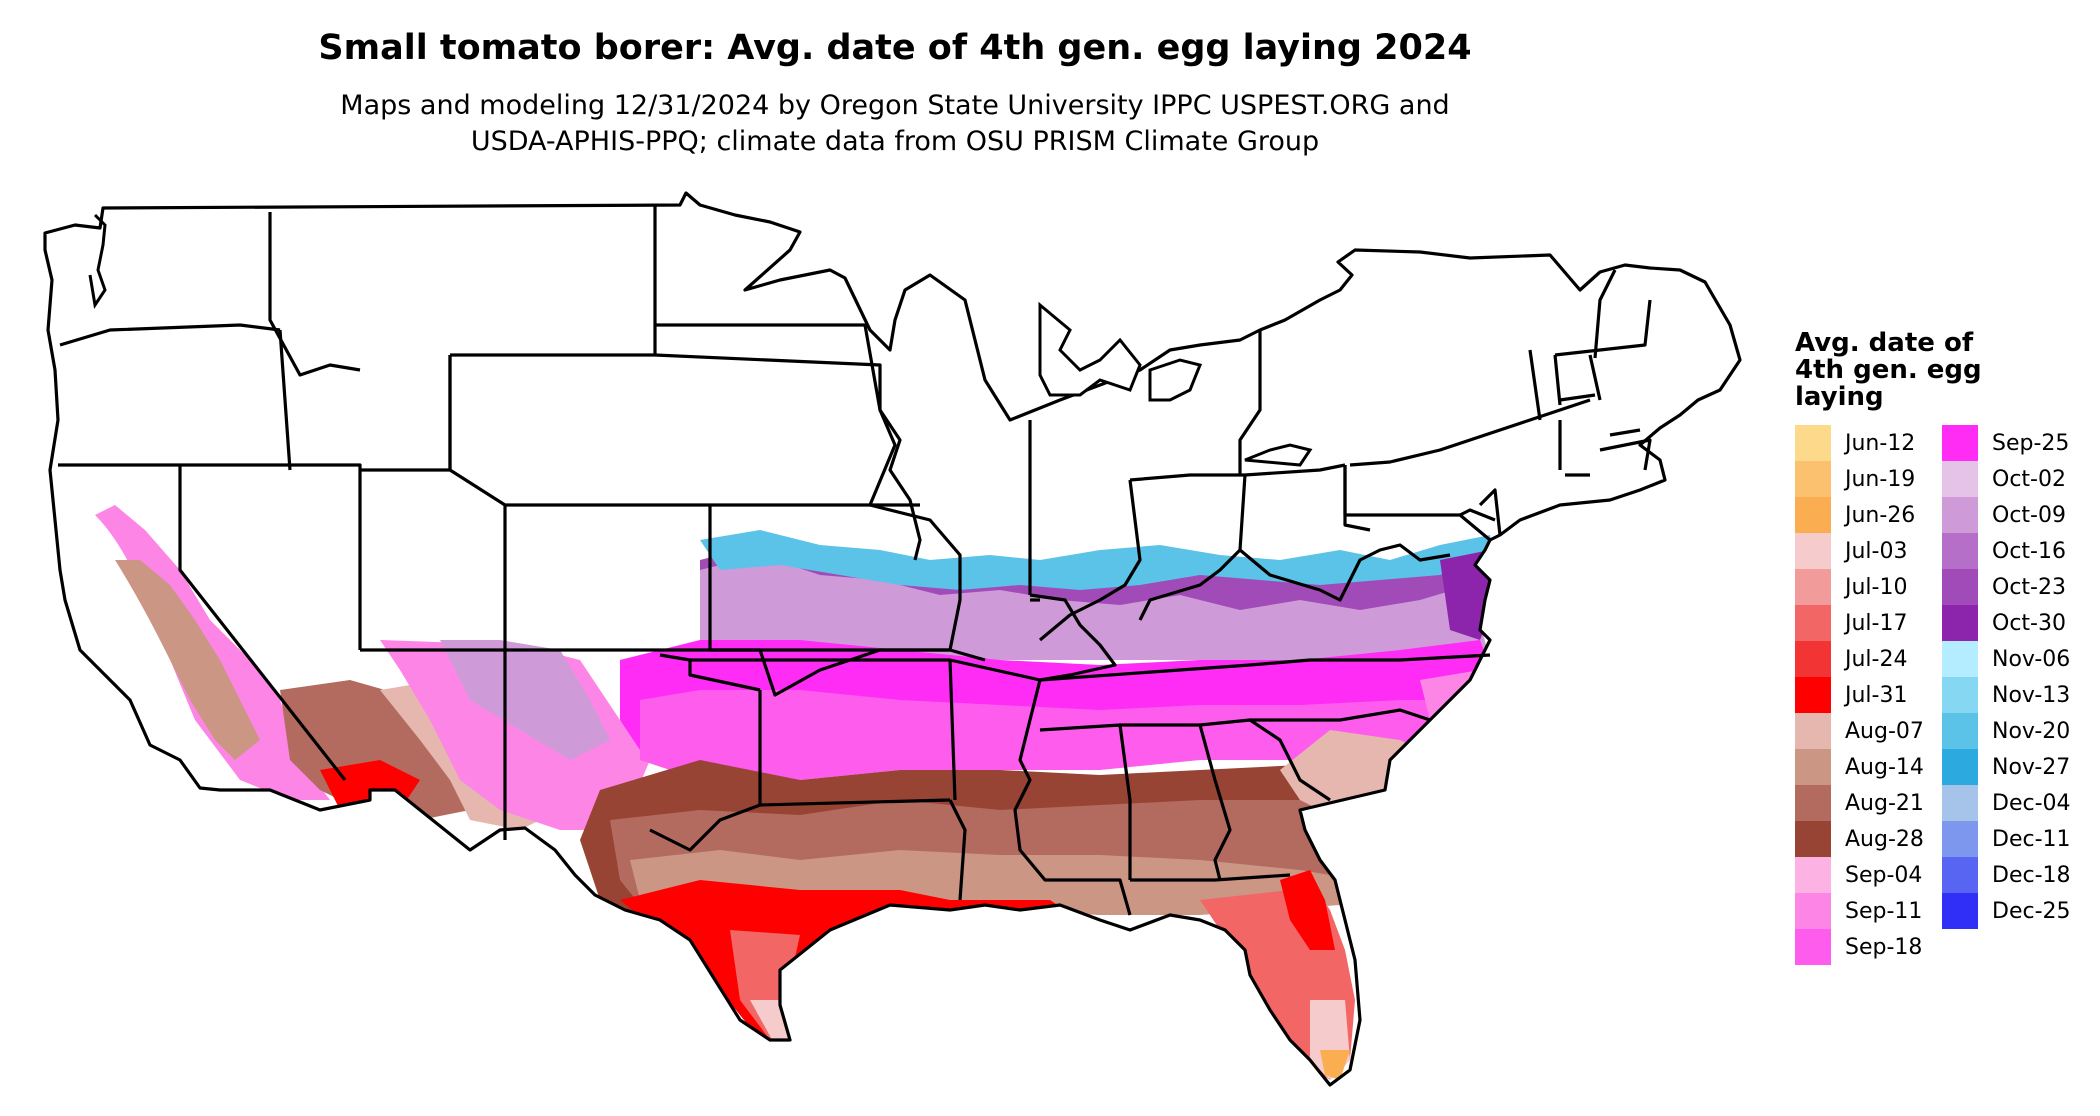  What do you see at coordinates (2031, 443) in the screenshot?
I see `legend-label: Sep-25` at bounding box center [2031, 443].